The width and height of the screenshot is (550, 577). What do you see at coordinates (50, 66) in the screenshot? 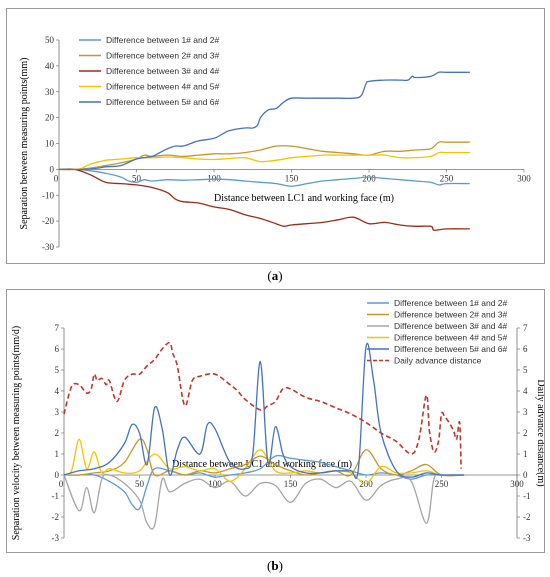
I see `y-tick-label: 40` at bounding box center [50, 66].